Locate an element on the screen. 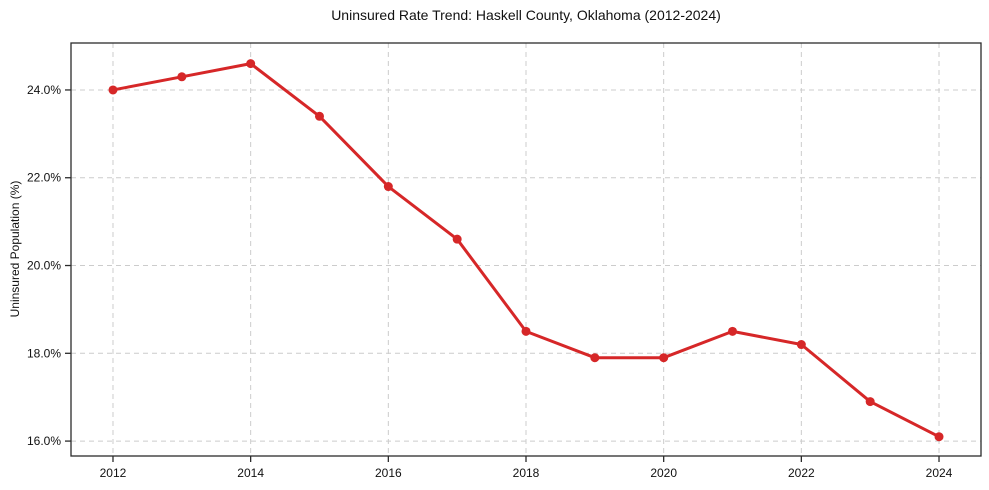  y-tick-label: 24.0% is located at coordinates (44, 90).